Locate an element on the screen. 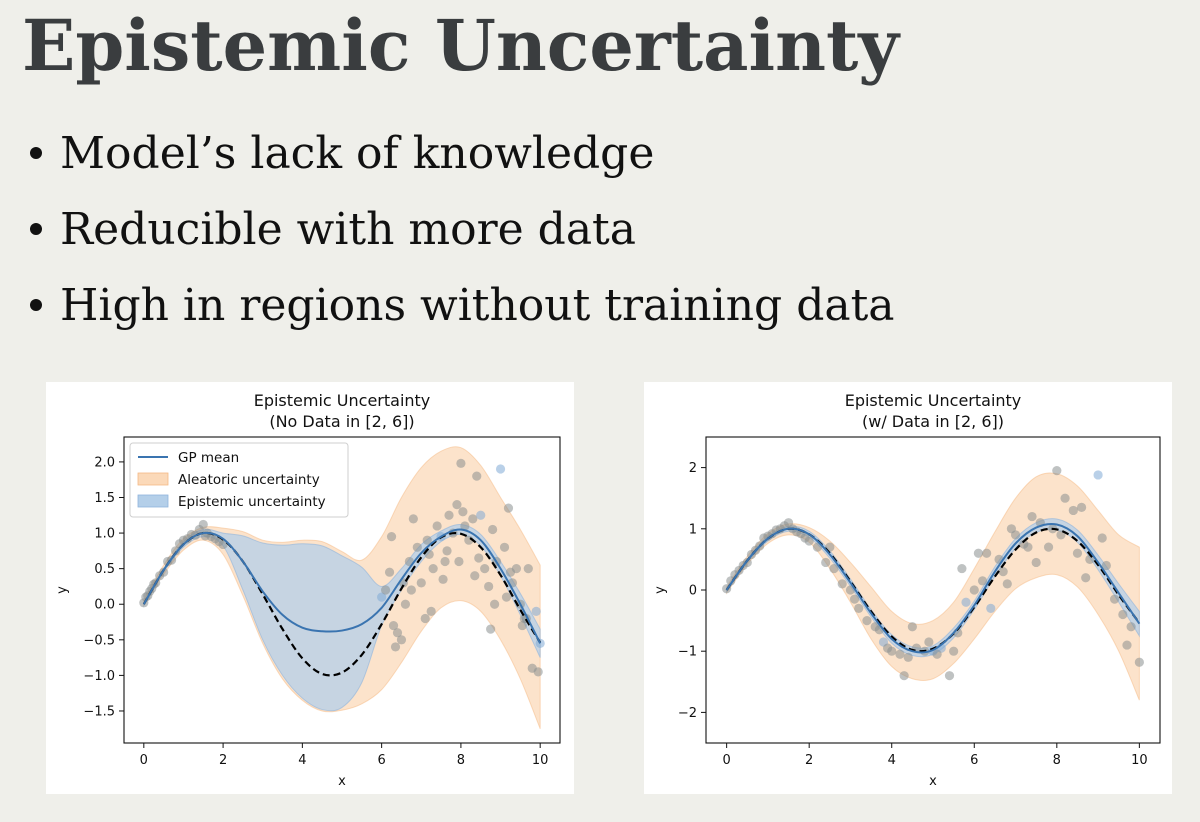 This screenshot has height=822, width=1200. y-tick-label: 0 is located at coordinates (693, 591).